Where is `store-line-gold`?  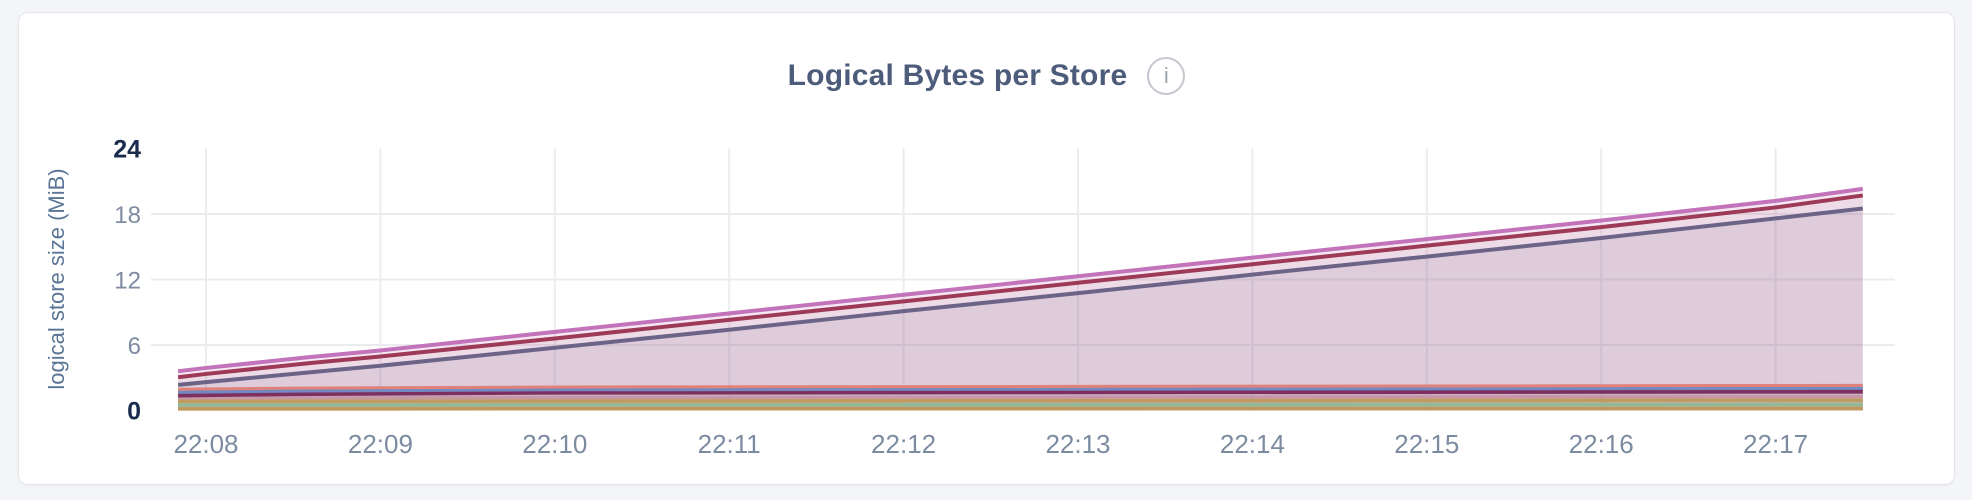 store-line-gold is located at coordinates (1020, 400).